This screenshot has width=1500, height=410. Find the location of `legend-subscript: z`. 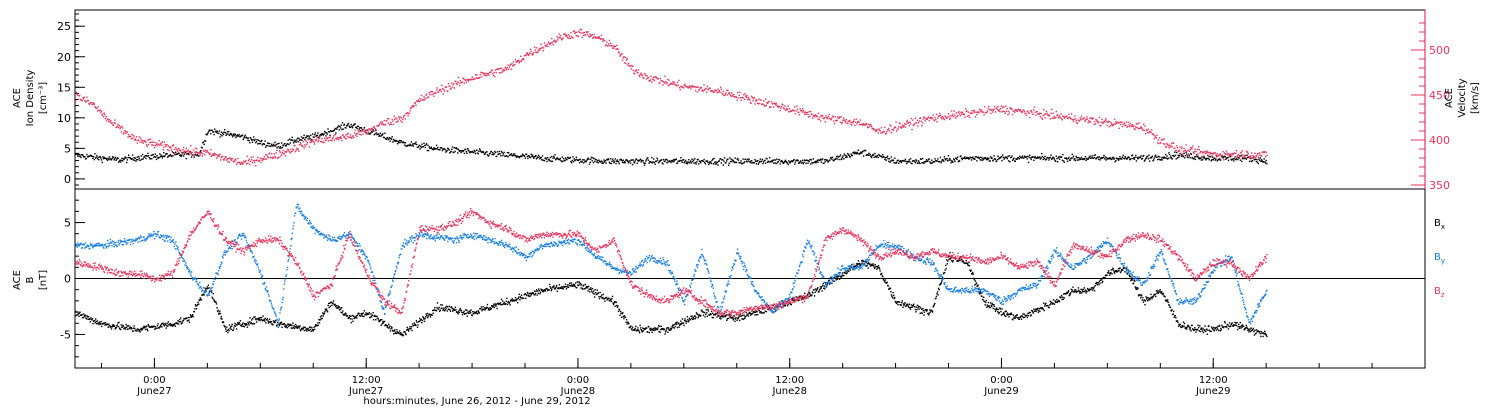

legend-subscript: z is located at coordinates (1443, 295).